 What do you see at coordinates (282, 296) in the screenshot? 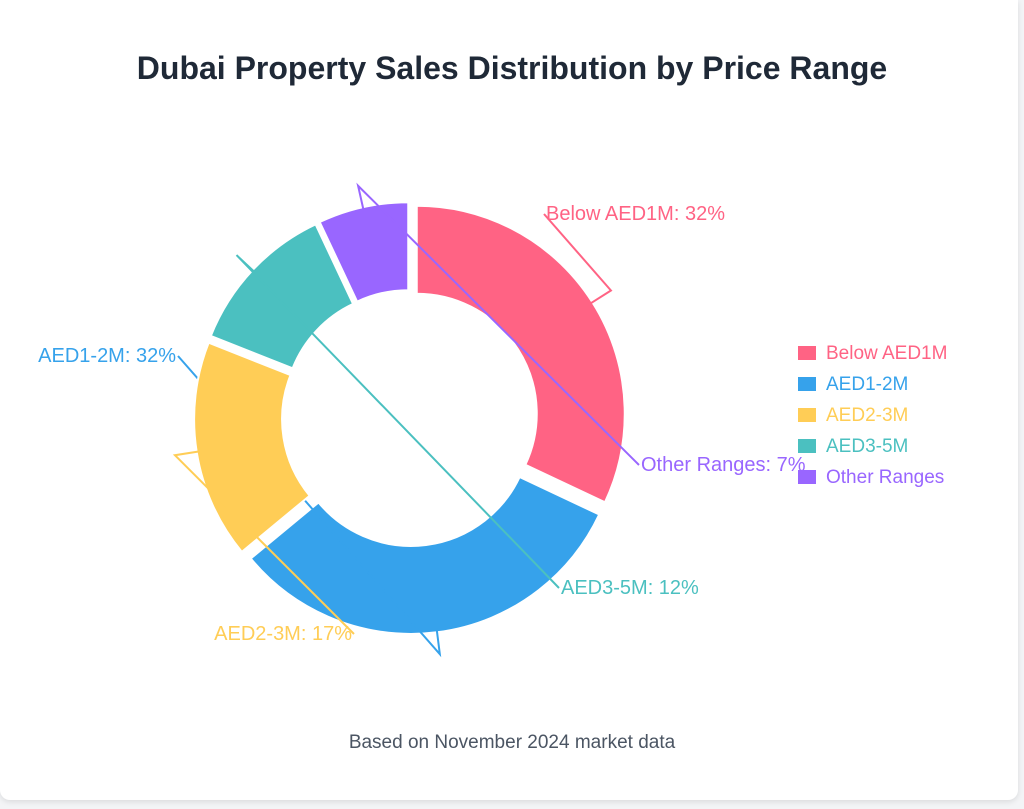
I see `slice-aed3-5m` at bounding box center [282, 296].